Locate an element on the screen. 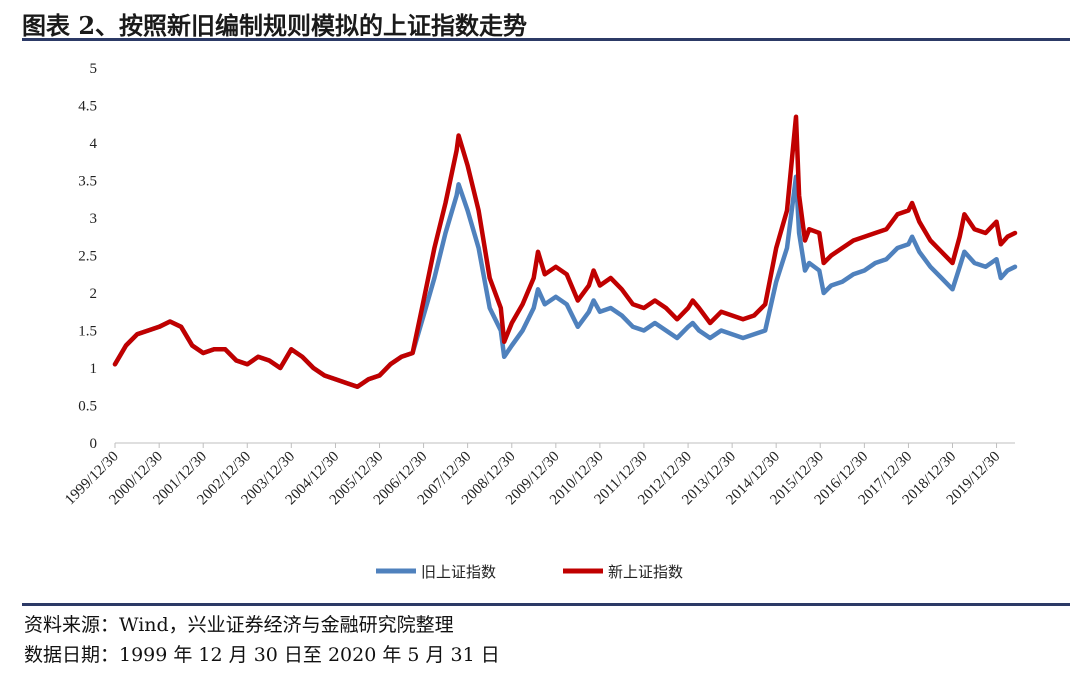 The width and height of the screenshot is (1080, 673). y-tick-label: 2 is located at coordinates (94, 294).